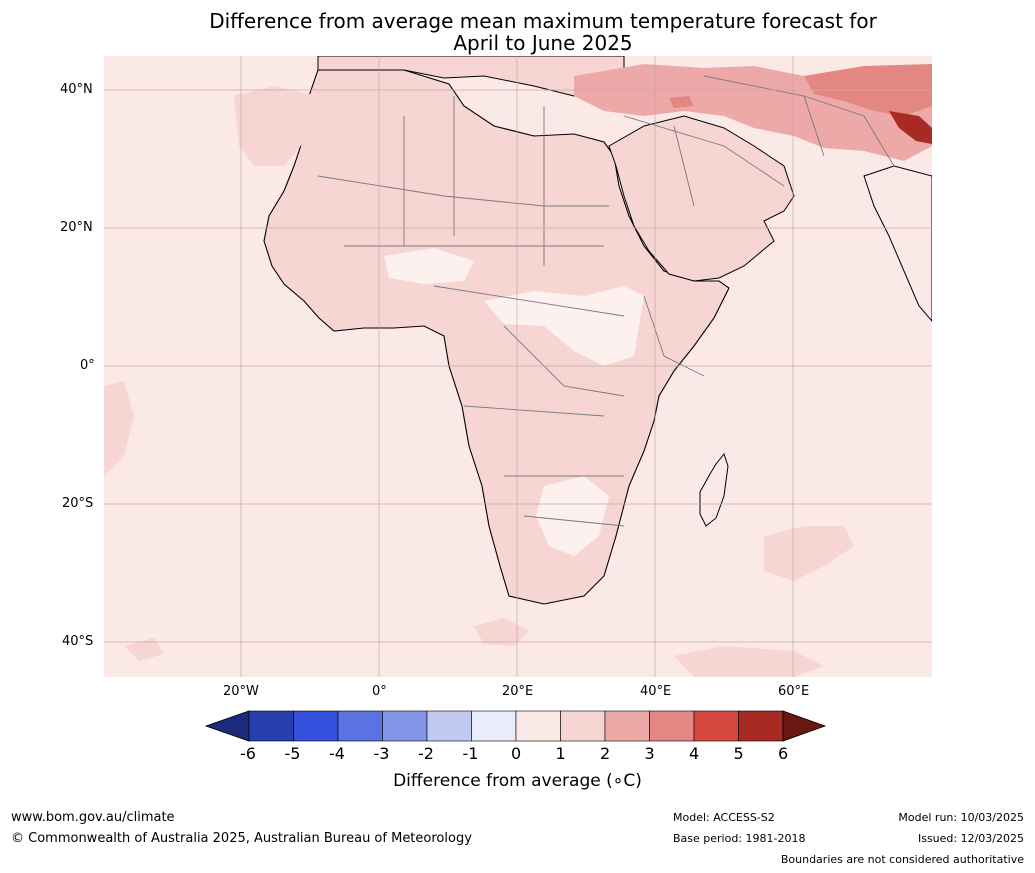 This screenshot has height=873, width=1035. Describe the element at coordinates (605, 753) in the screenshot. I see `colorbar-tick: 2` at that location.